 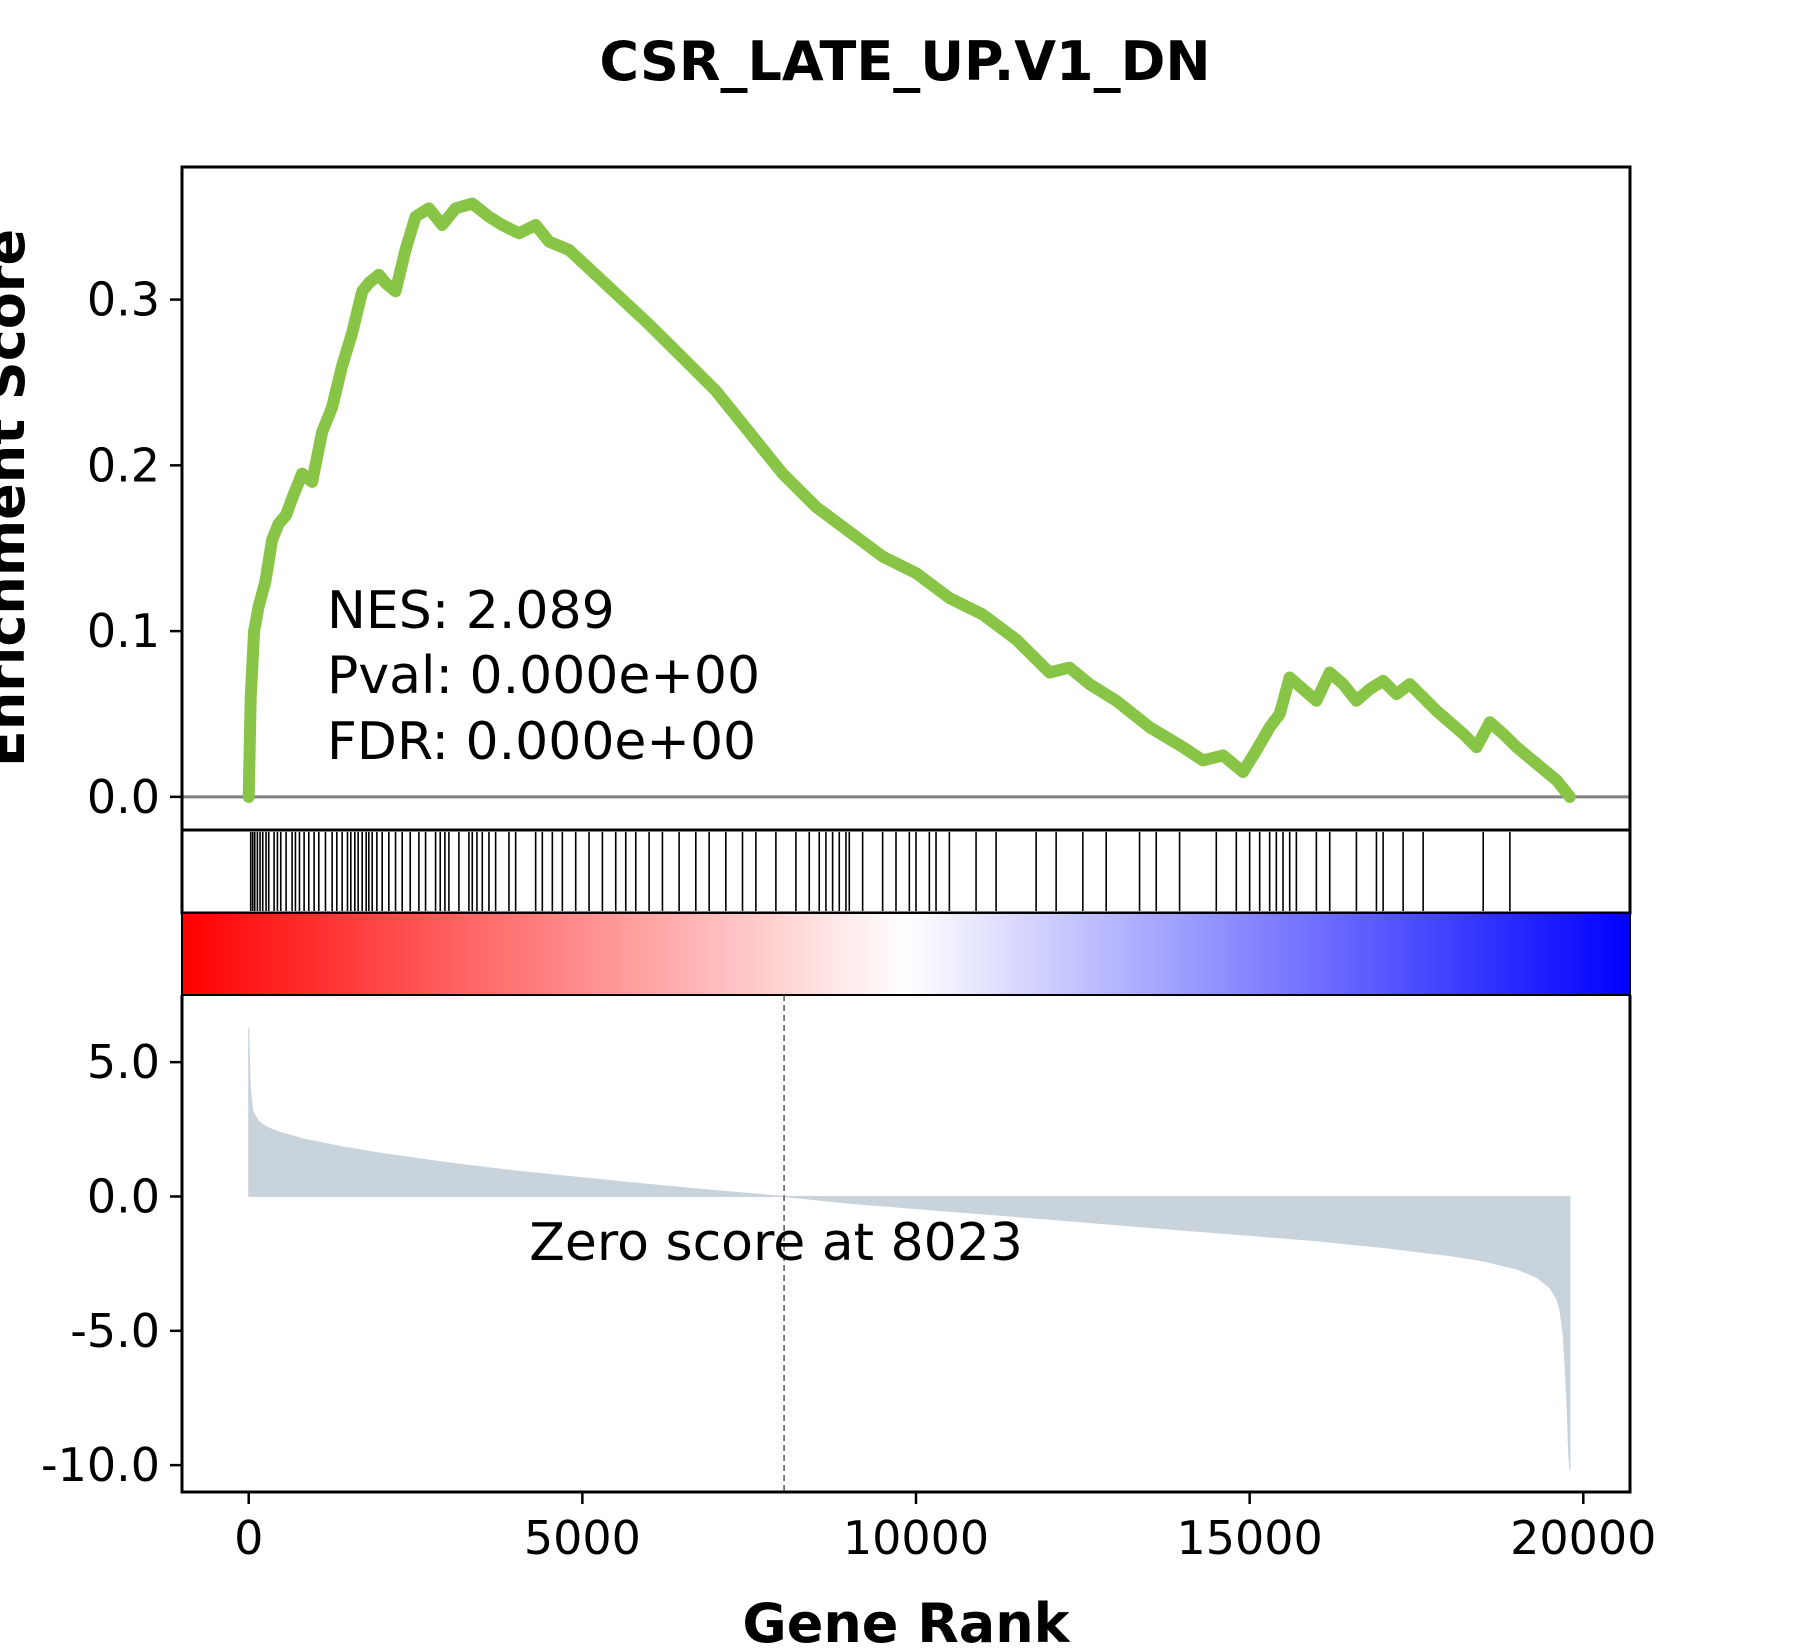 I want to click on hits-panel, so click(x=906, y=871).